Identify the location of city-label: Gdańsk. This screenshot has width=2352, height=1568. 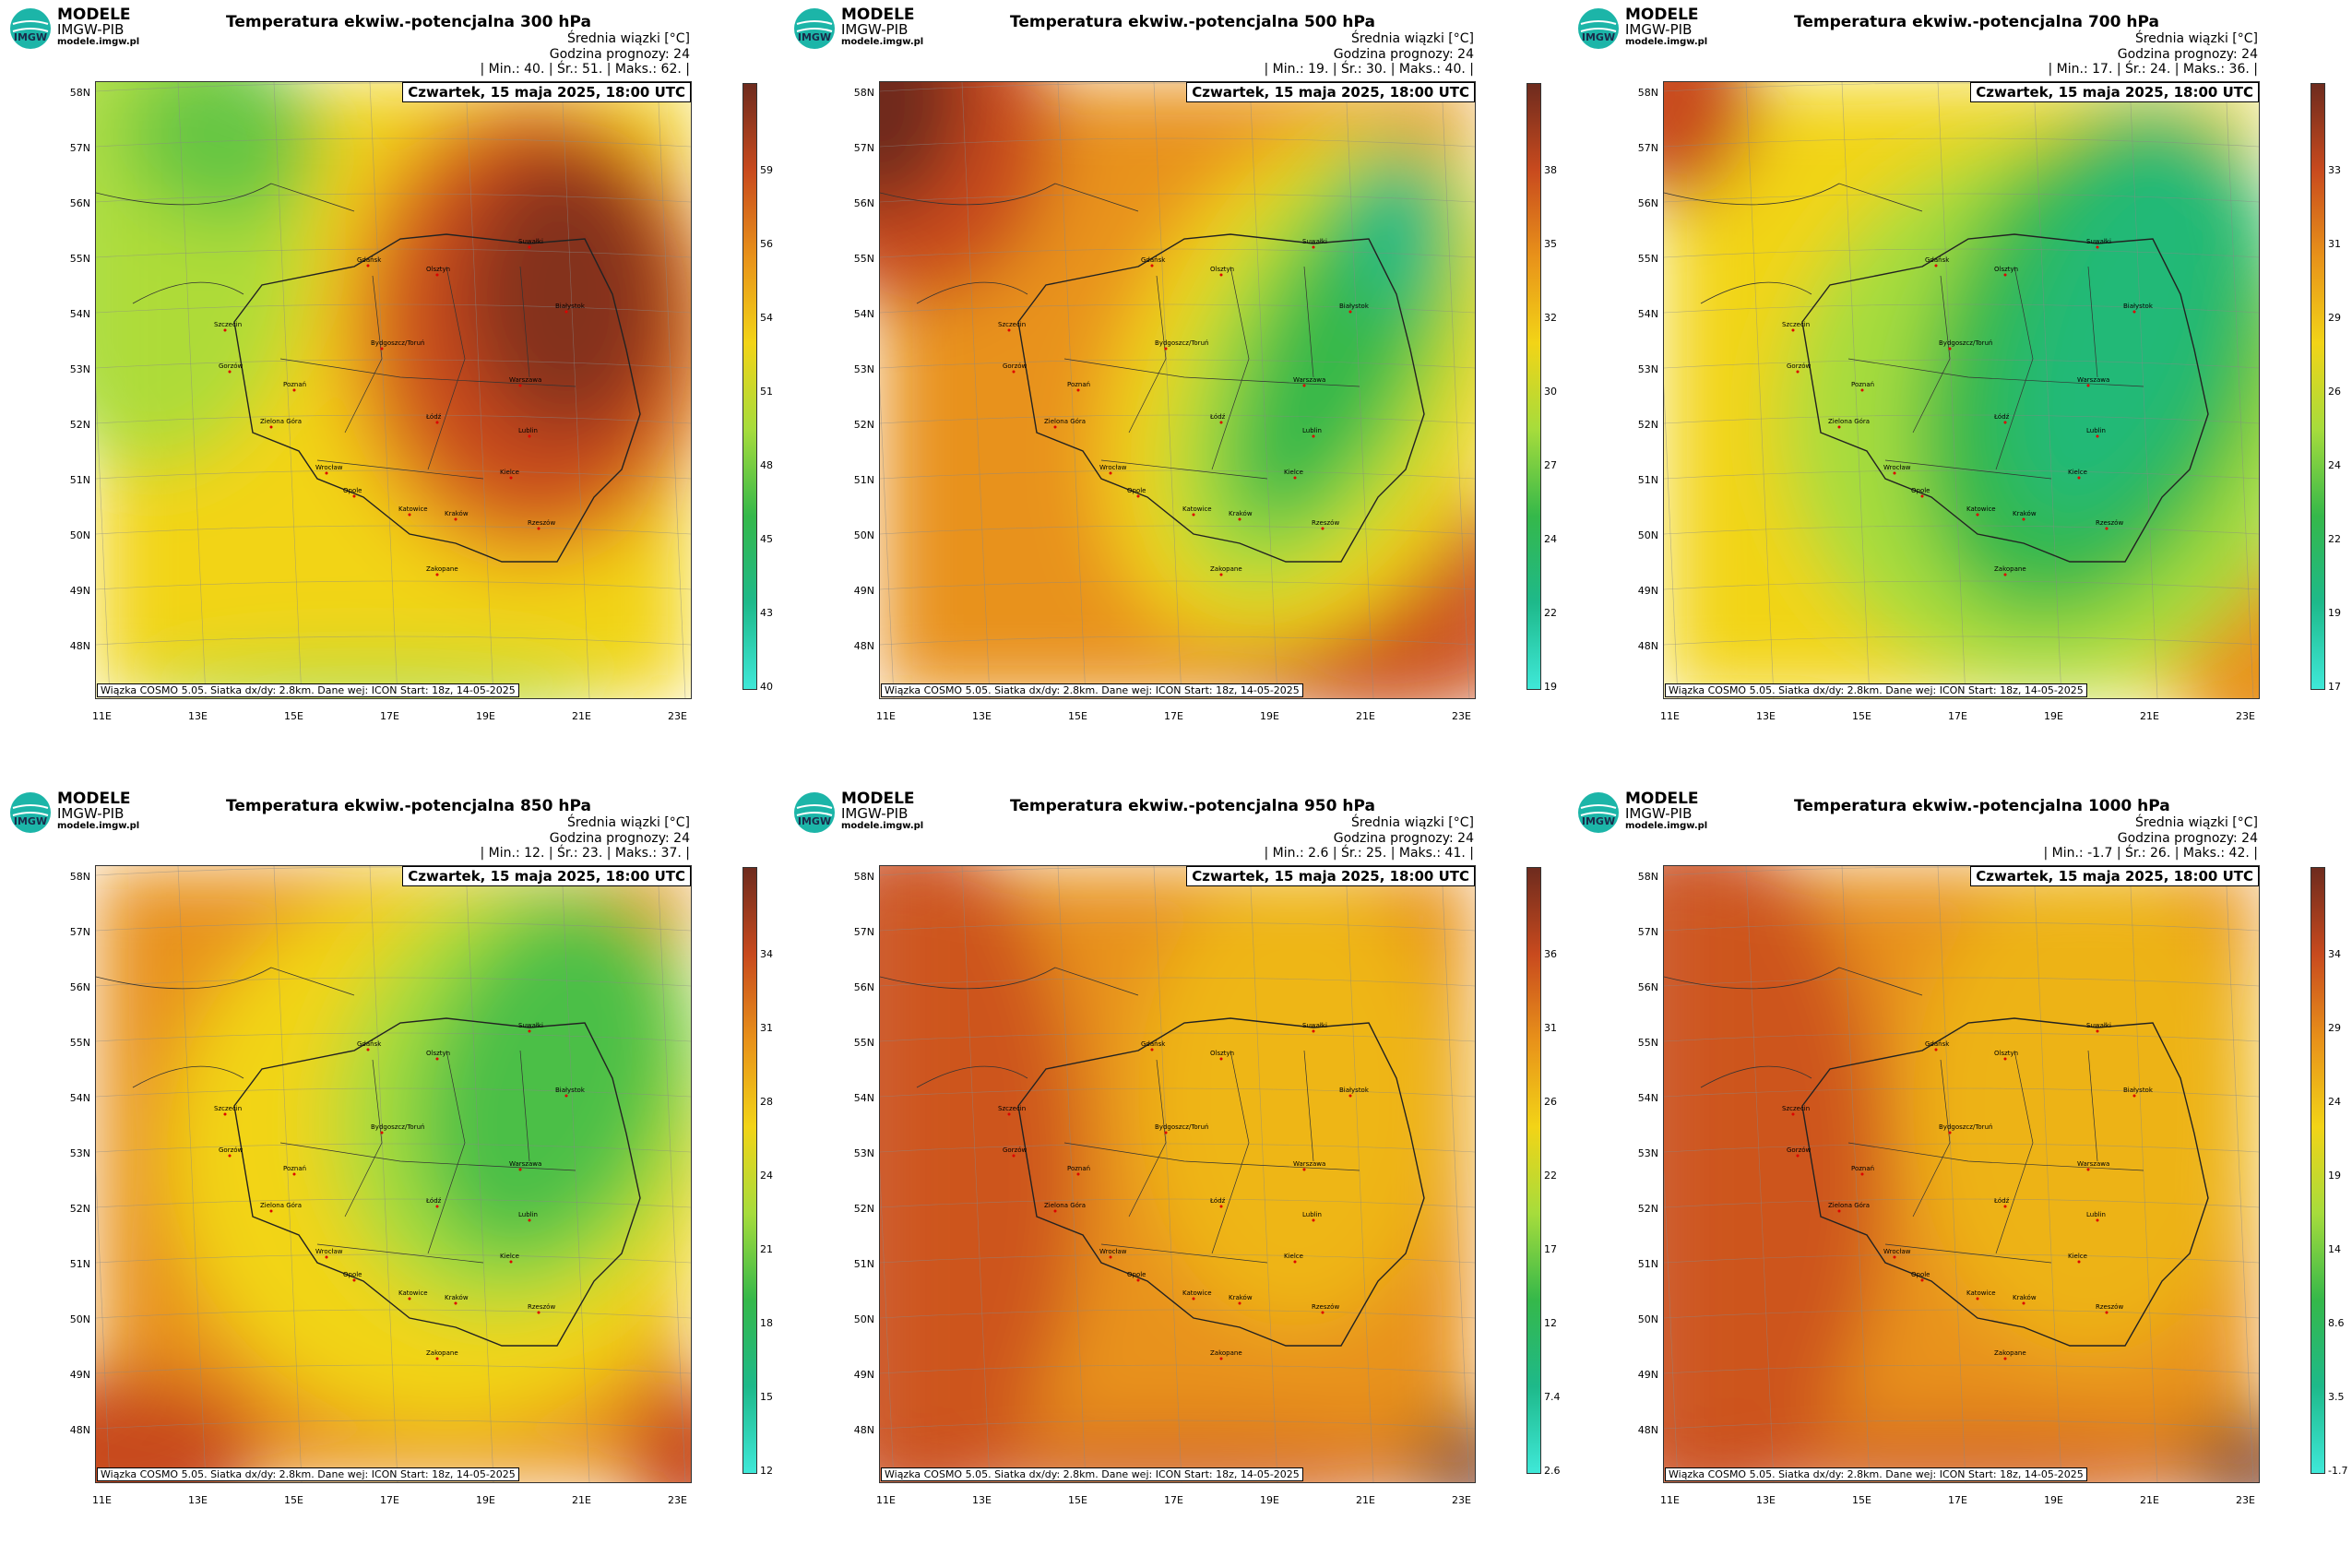
(369, 1044).